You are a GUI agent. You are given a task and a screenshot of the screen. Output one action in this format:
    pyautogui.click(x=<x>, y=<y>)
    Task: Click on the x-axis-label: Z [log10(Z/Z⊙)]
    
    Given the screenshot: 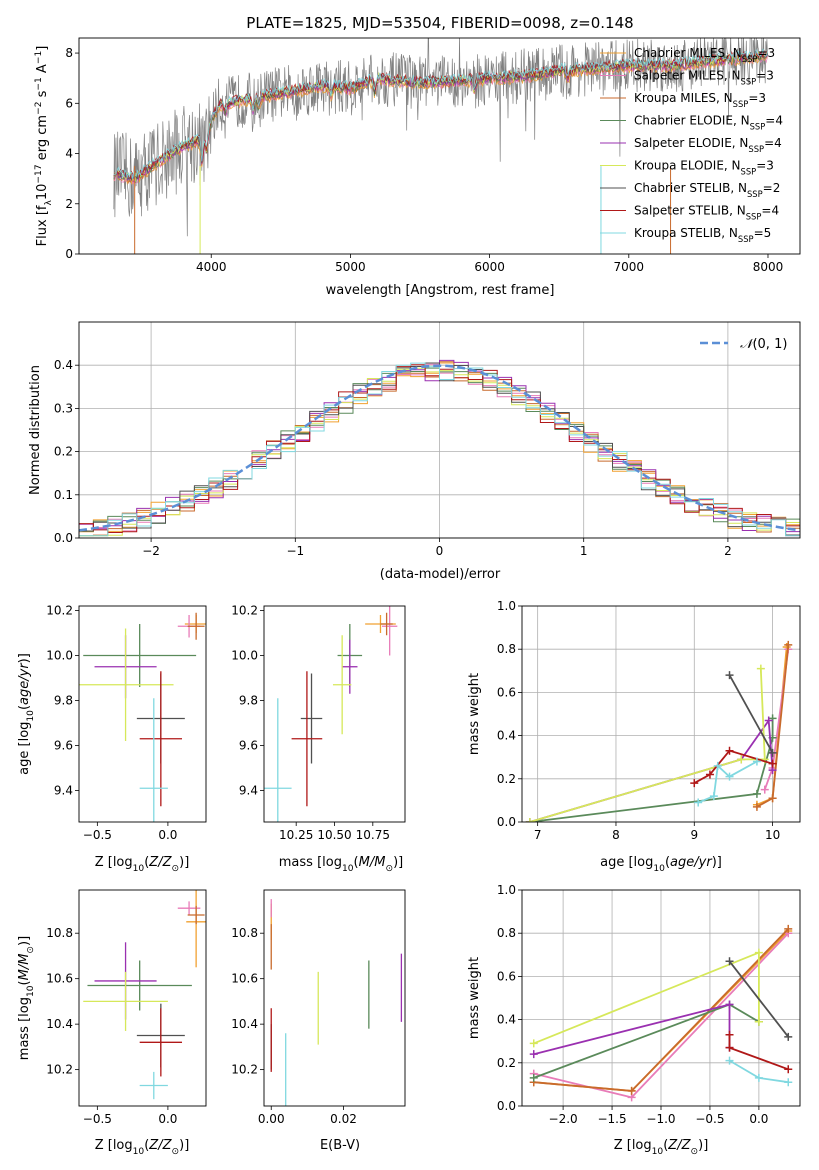 What is the action you would take?
    pyautogui.click(x=142, y=1147)
    